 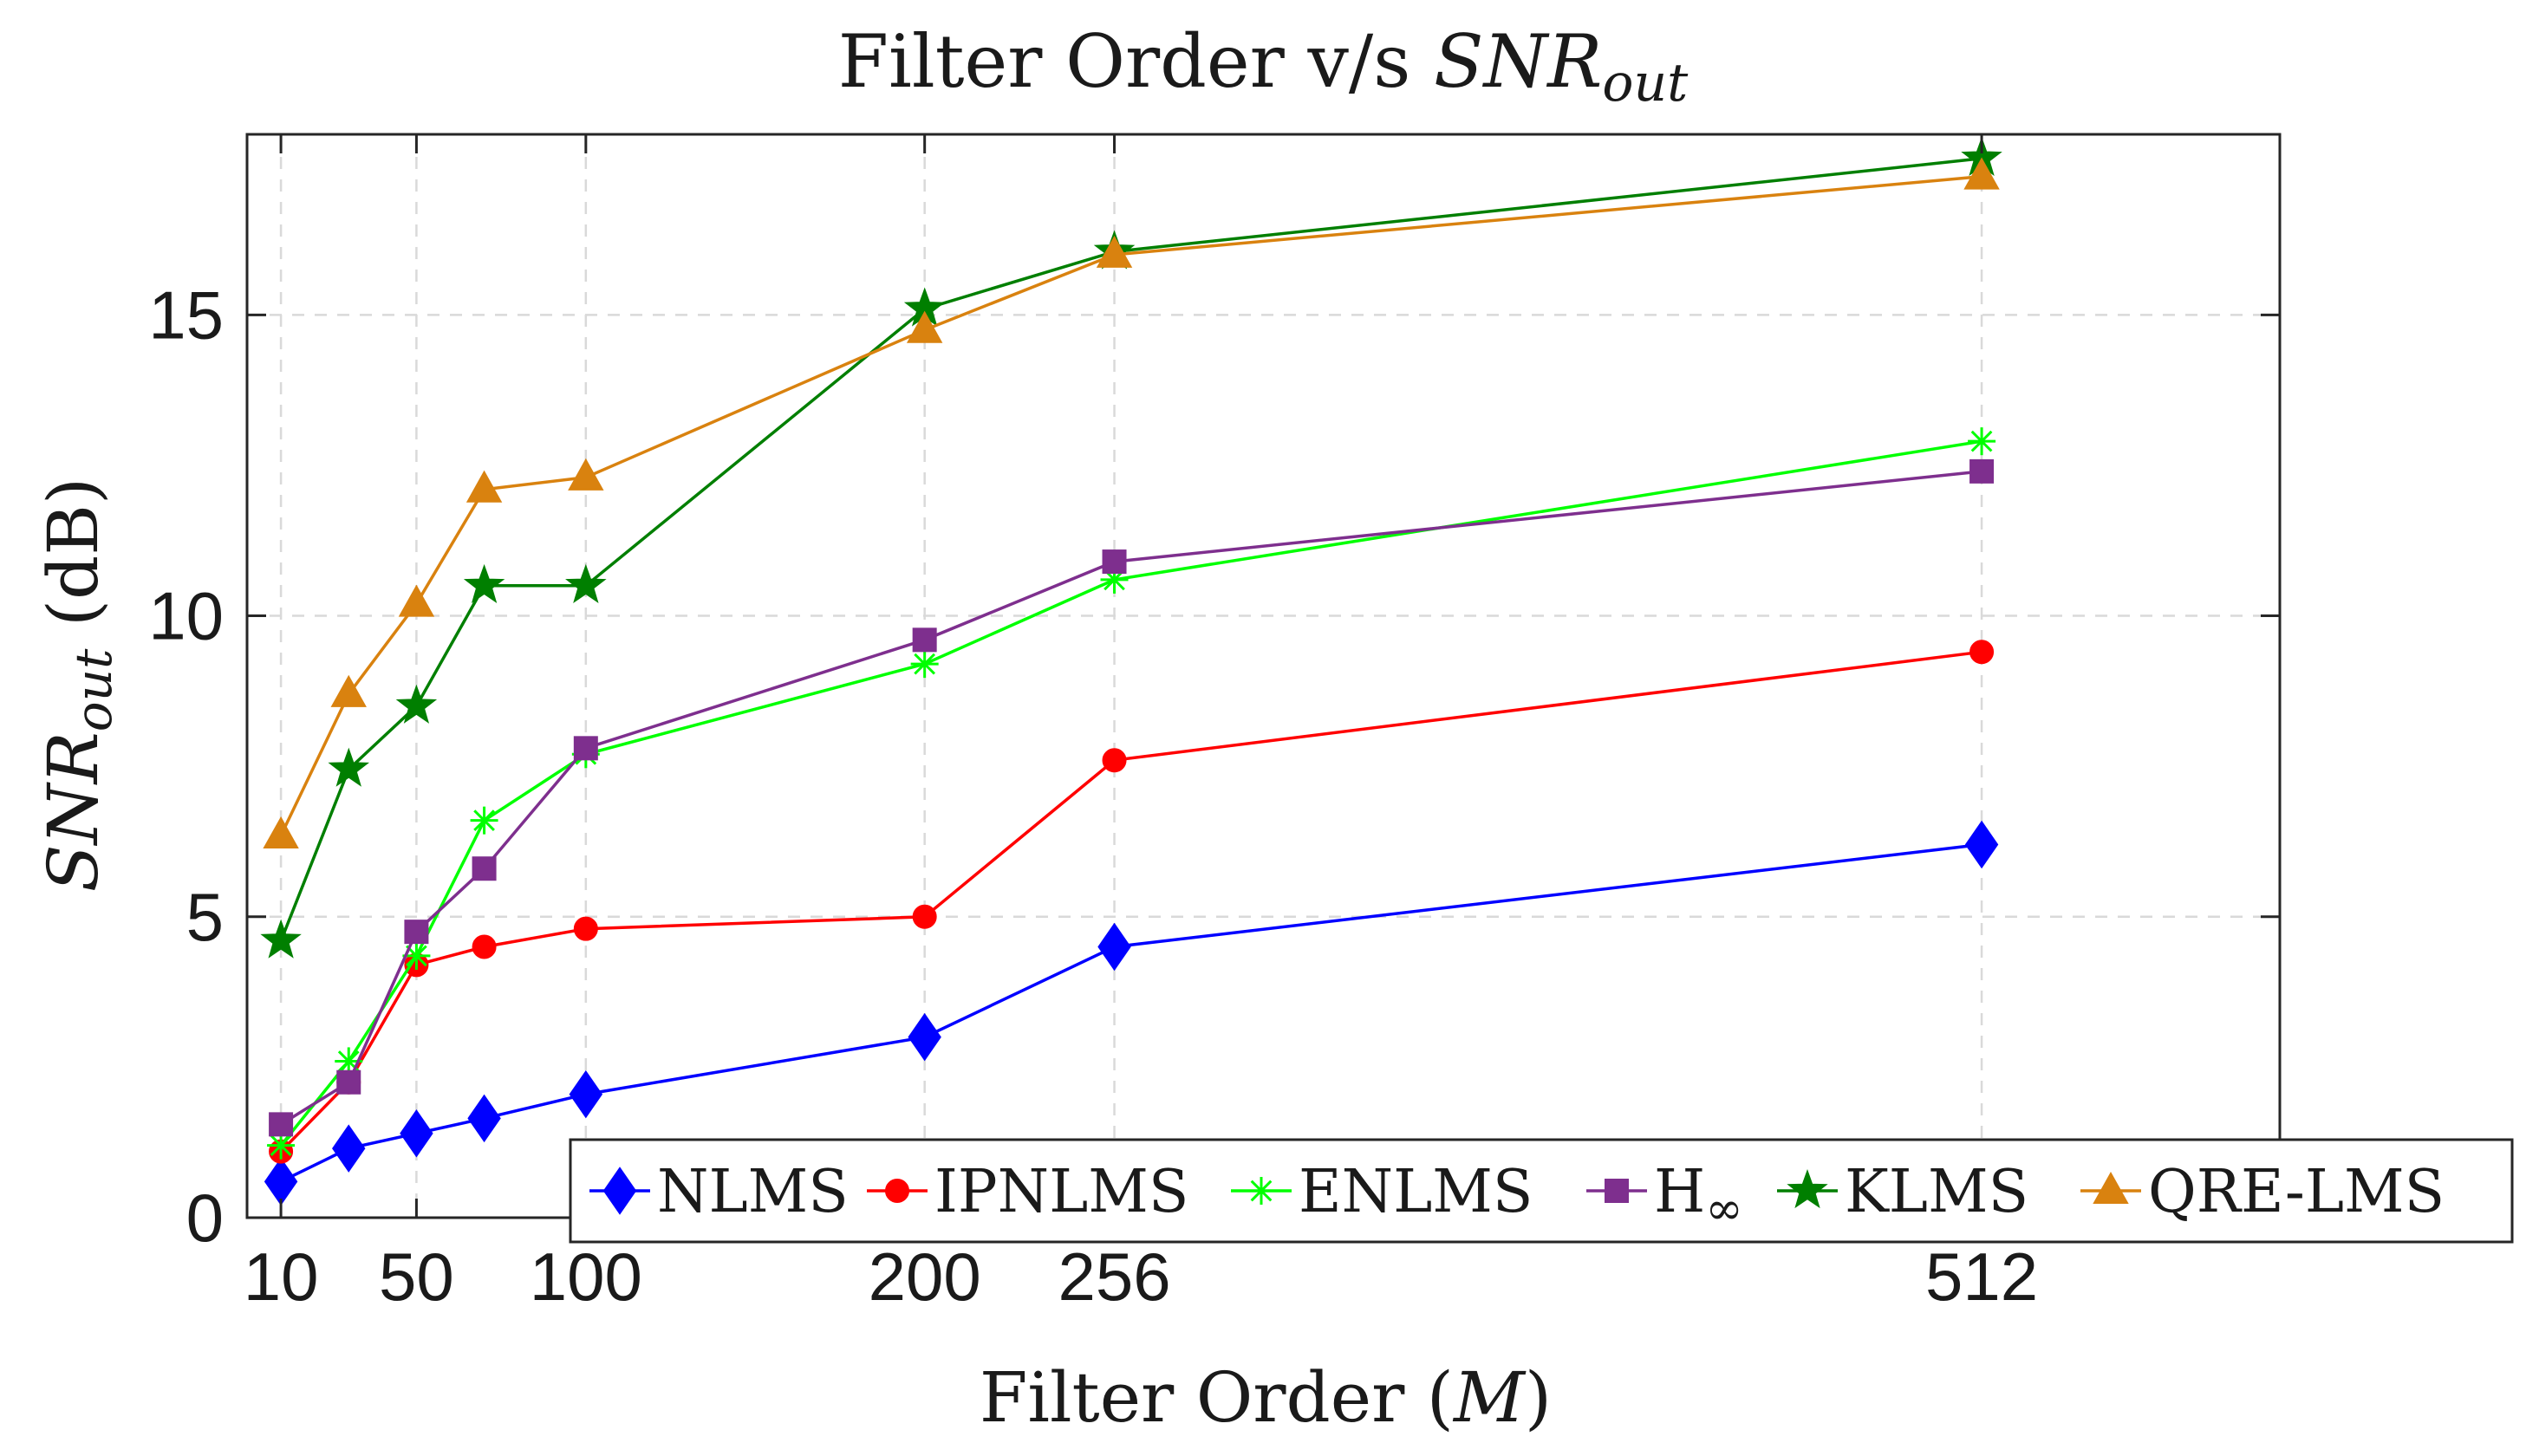 What do you see at coordinates (416, 1276) in the screenshot?
I see `x-tick-label-1: 50` at bounding box center [416, 1276].